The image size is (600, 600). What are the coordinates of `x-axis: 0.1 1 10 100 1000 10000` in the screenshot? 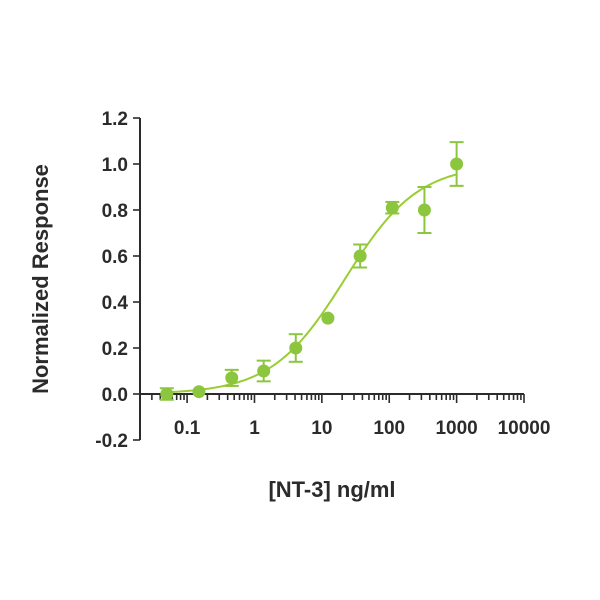 It's located at (345, 416).